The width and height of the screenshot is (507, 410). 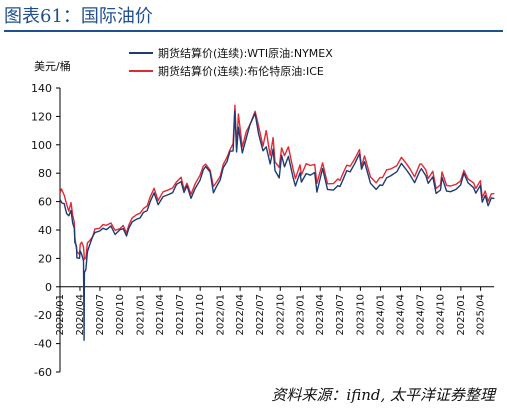 I want to click on x-tick-label: 2022/01, so click(x=220, y=315).